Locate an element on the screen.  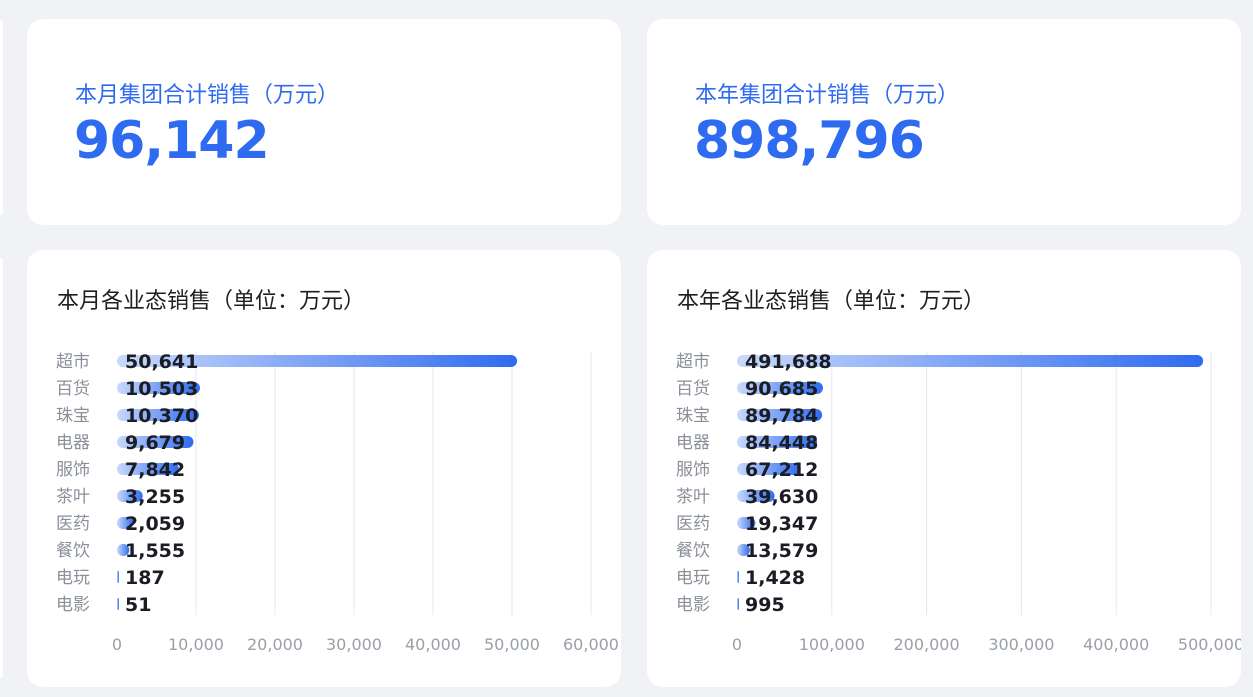
x-tick-label: 60,000 is located at coordinates (591, 644).